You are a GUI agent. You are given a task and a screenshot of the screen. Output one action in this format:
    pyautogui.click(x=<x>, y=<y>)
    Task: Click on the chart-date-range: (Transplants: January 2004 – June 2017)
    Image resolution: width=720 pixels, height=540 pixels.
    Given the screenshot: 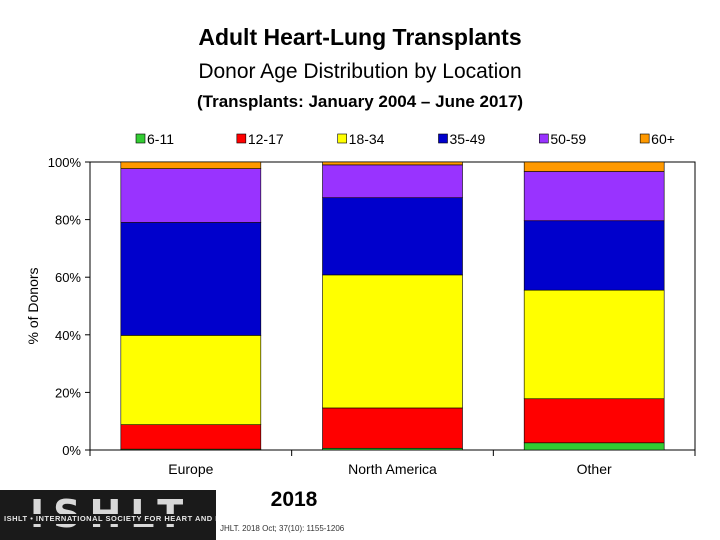 What is the action you would take?
    pyautogui.click(x=360, y=101)
    